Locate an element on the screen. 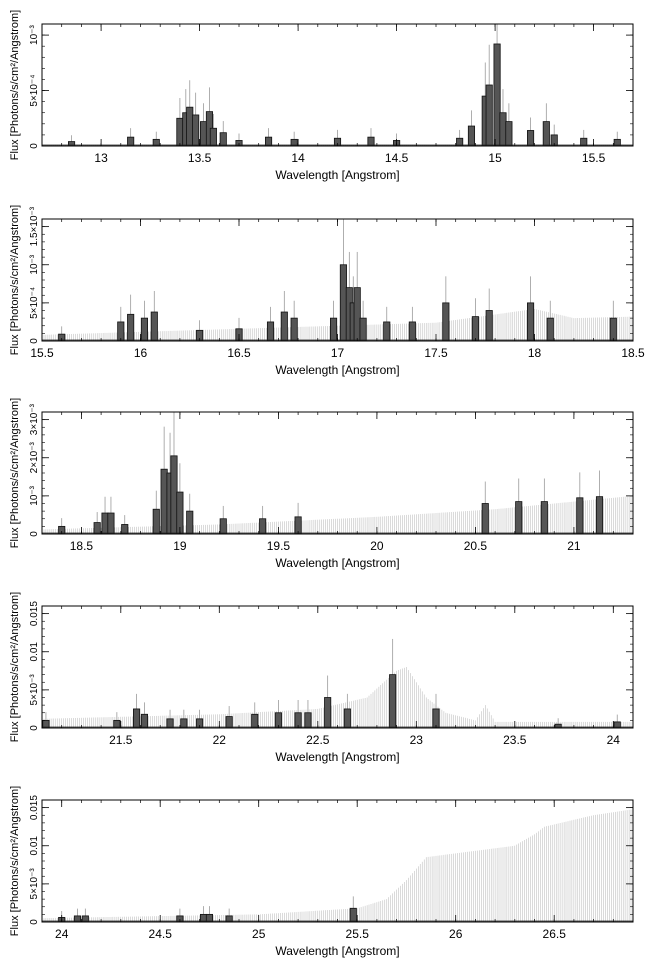 This screenshot has width=653, height=972. y-tick-label: 3×10⁻³ is located at coordinates (34, 419).